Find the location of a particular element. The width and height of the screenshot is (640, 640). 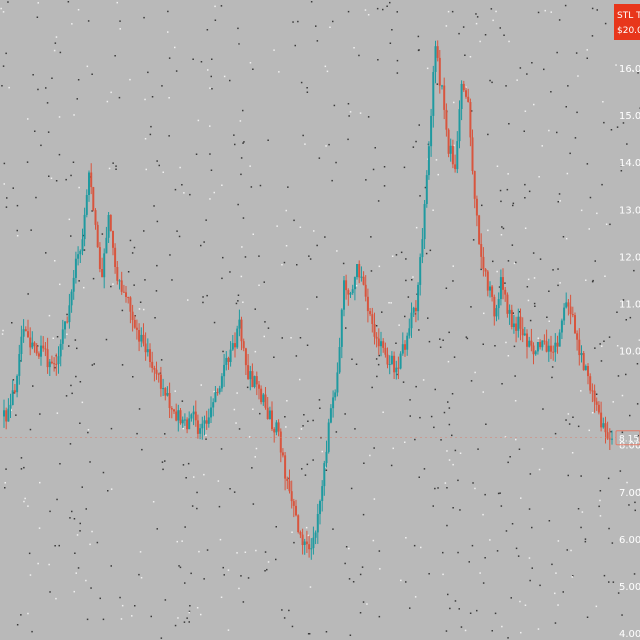

header-badge: STL T $20.0 is located at coordinates (627, 22).